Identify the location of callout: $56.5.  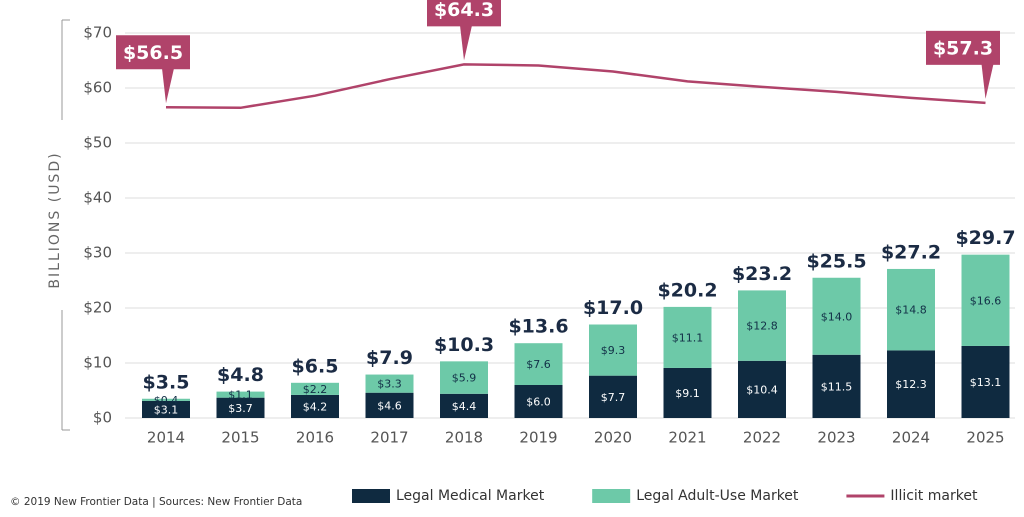
(153, 69).